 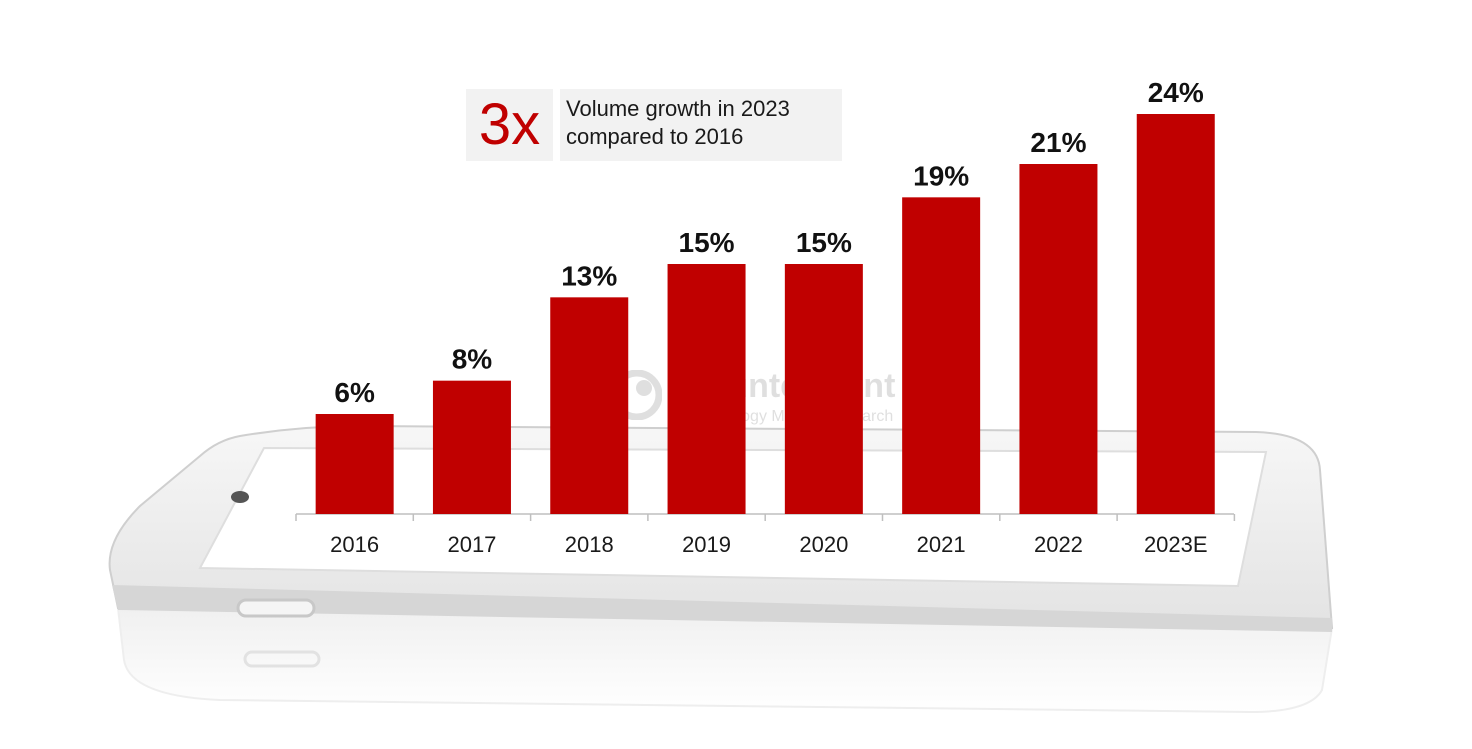 What do you see at coordinates (941, 544) in the screenshot?
I see `x-tick-label: 2021` at bounding box center [941, 544].